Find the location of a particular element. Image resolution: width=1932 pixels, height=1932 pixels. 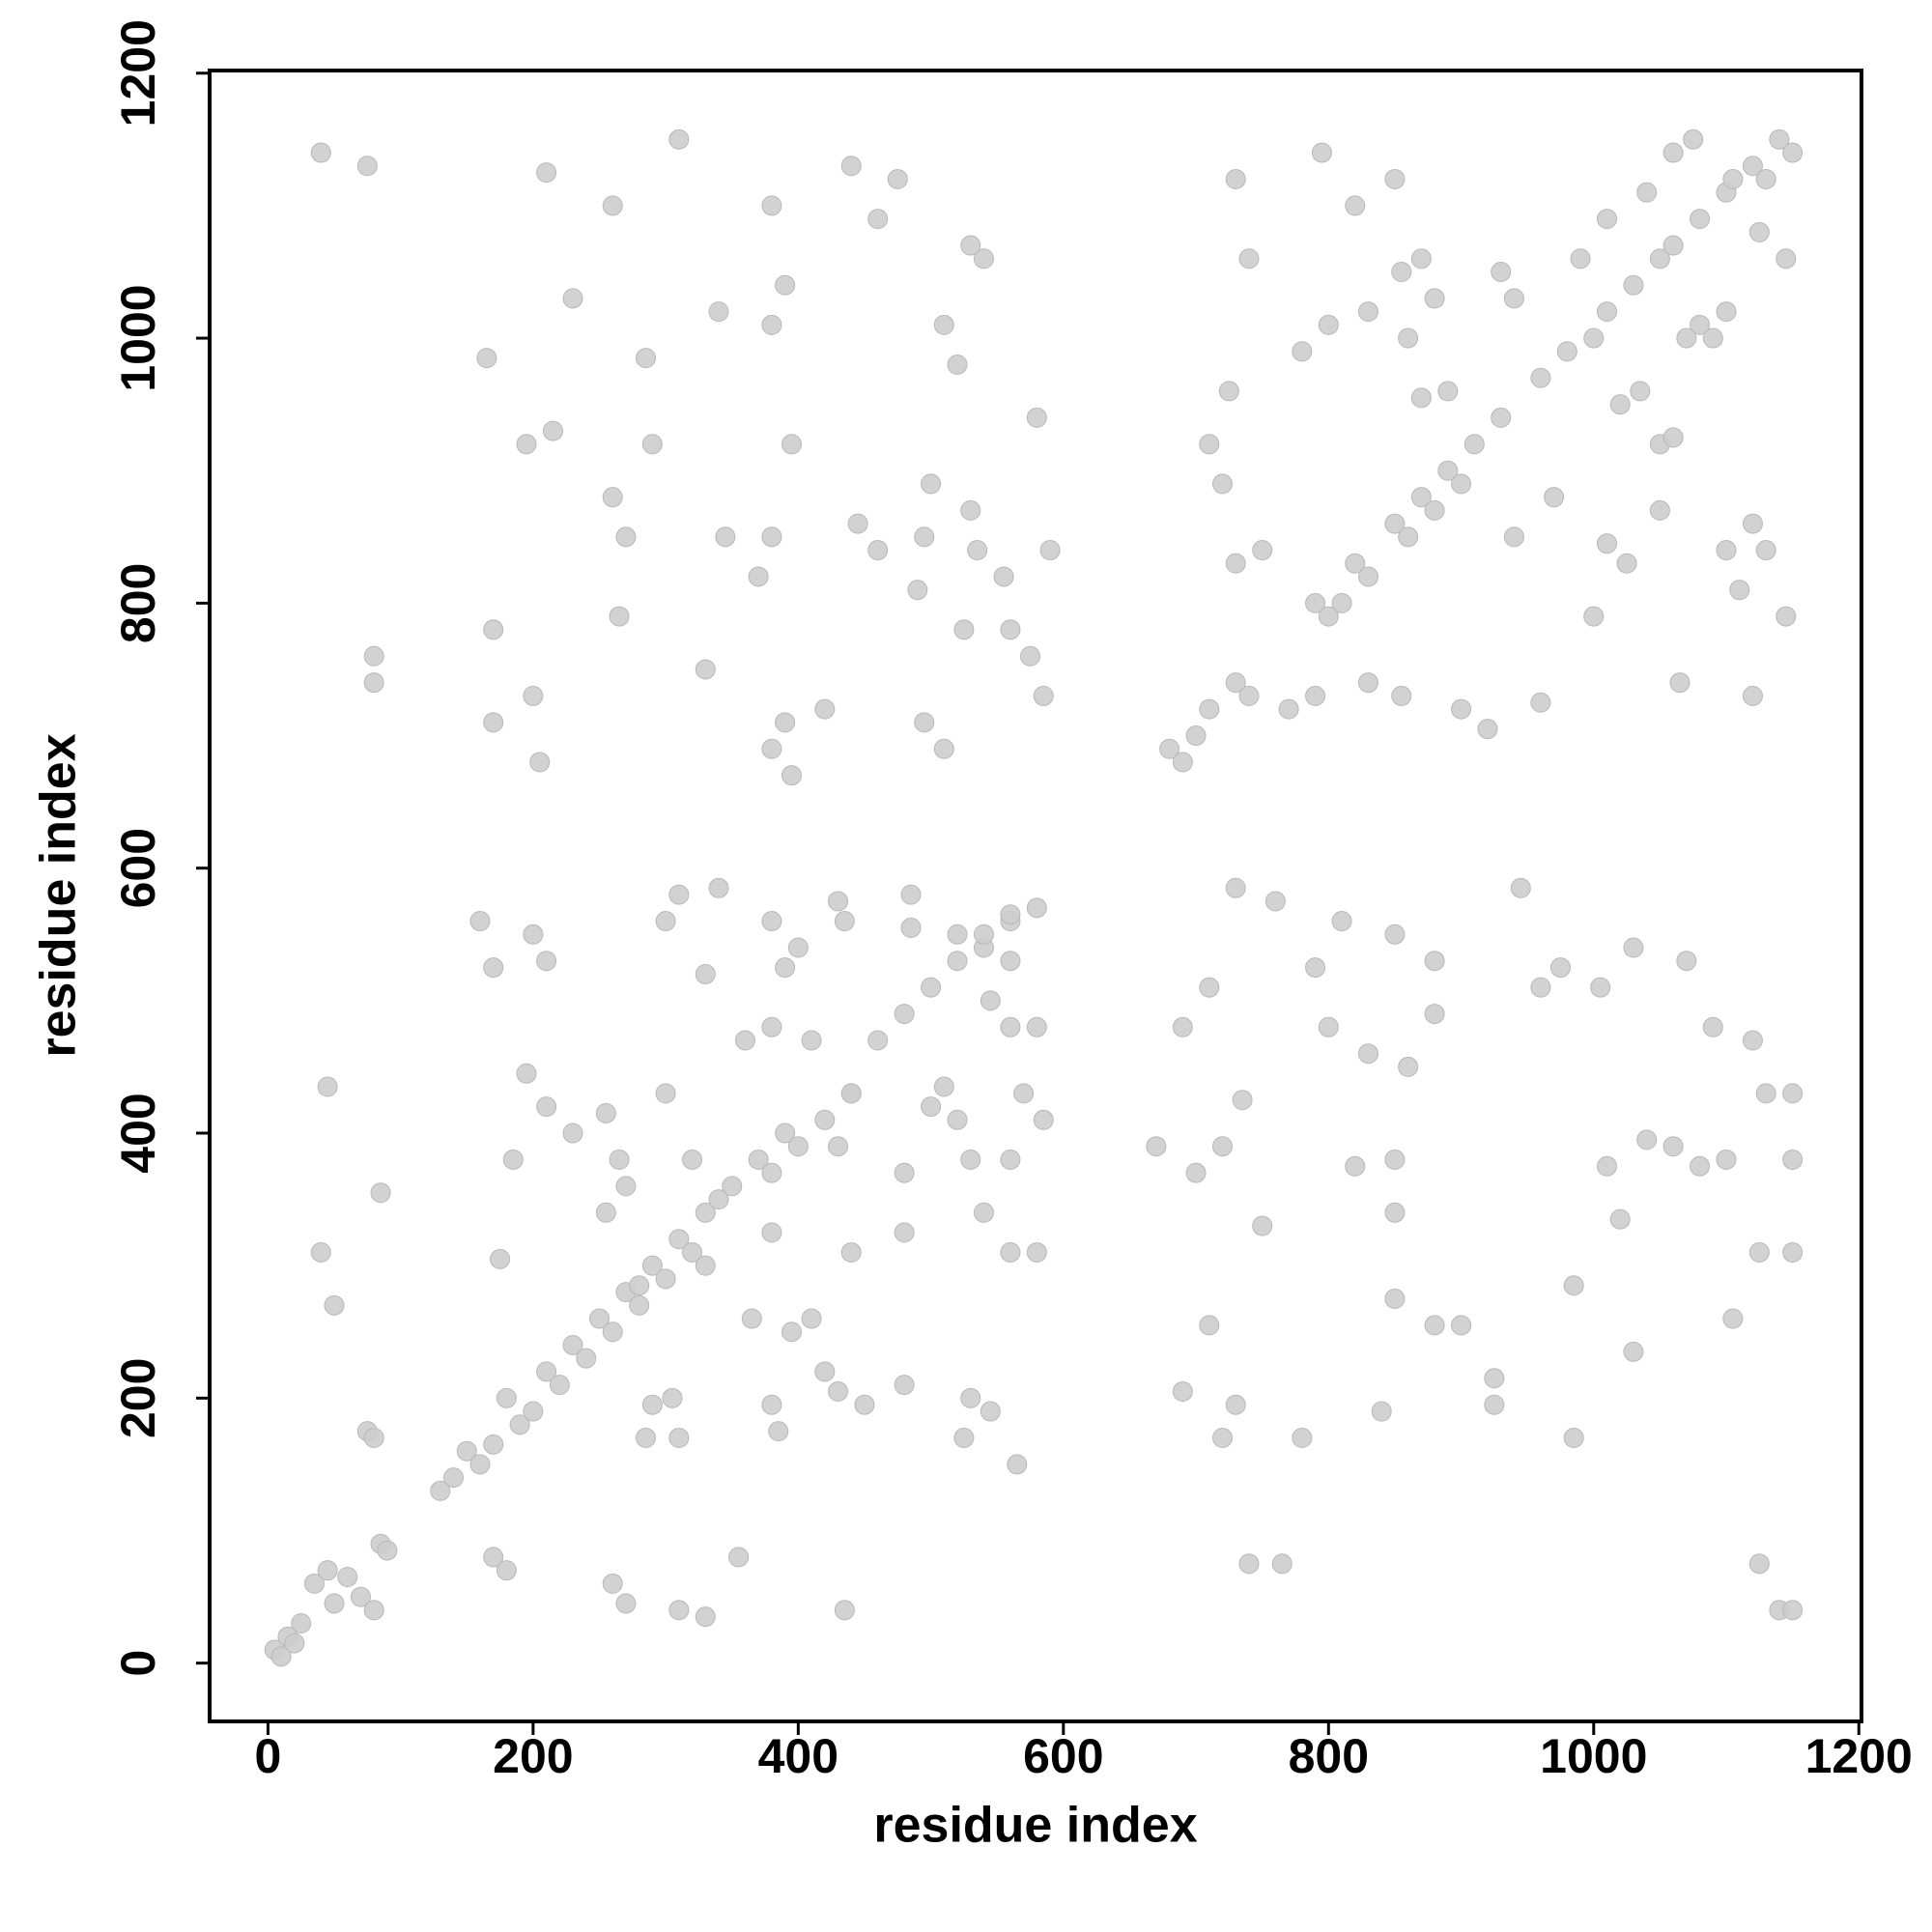

x-tick-label: 800 is located at coordinates (1329, 1756).